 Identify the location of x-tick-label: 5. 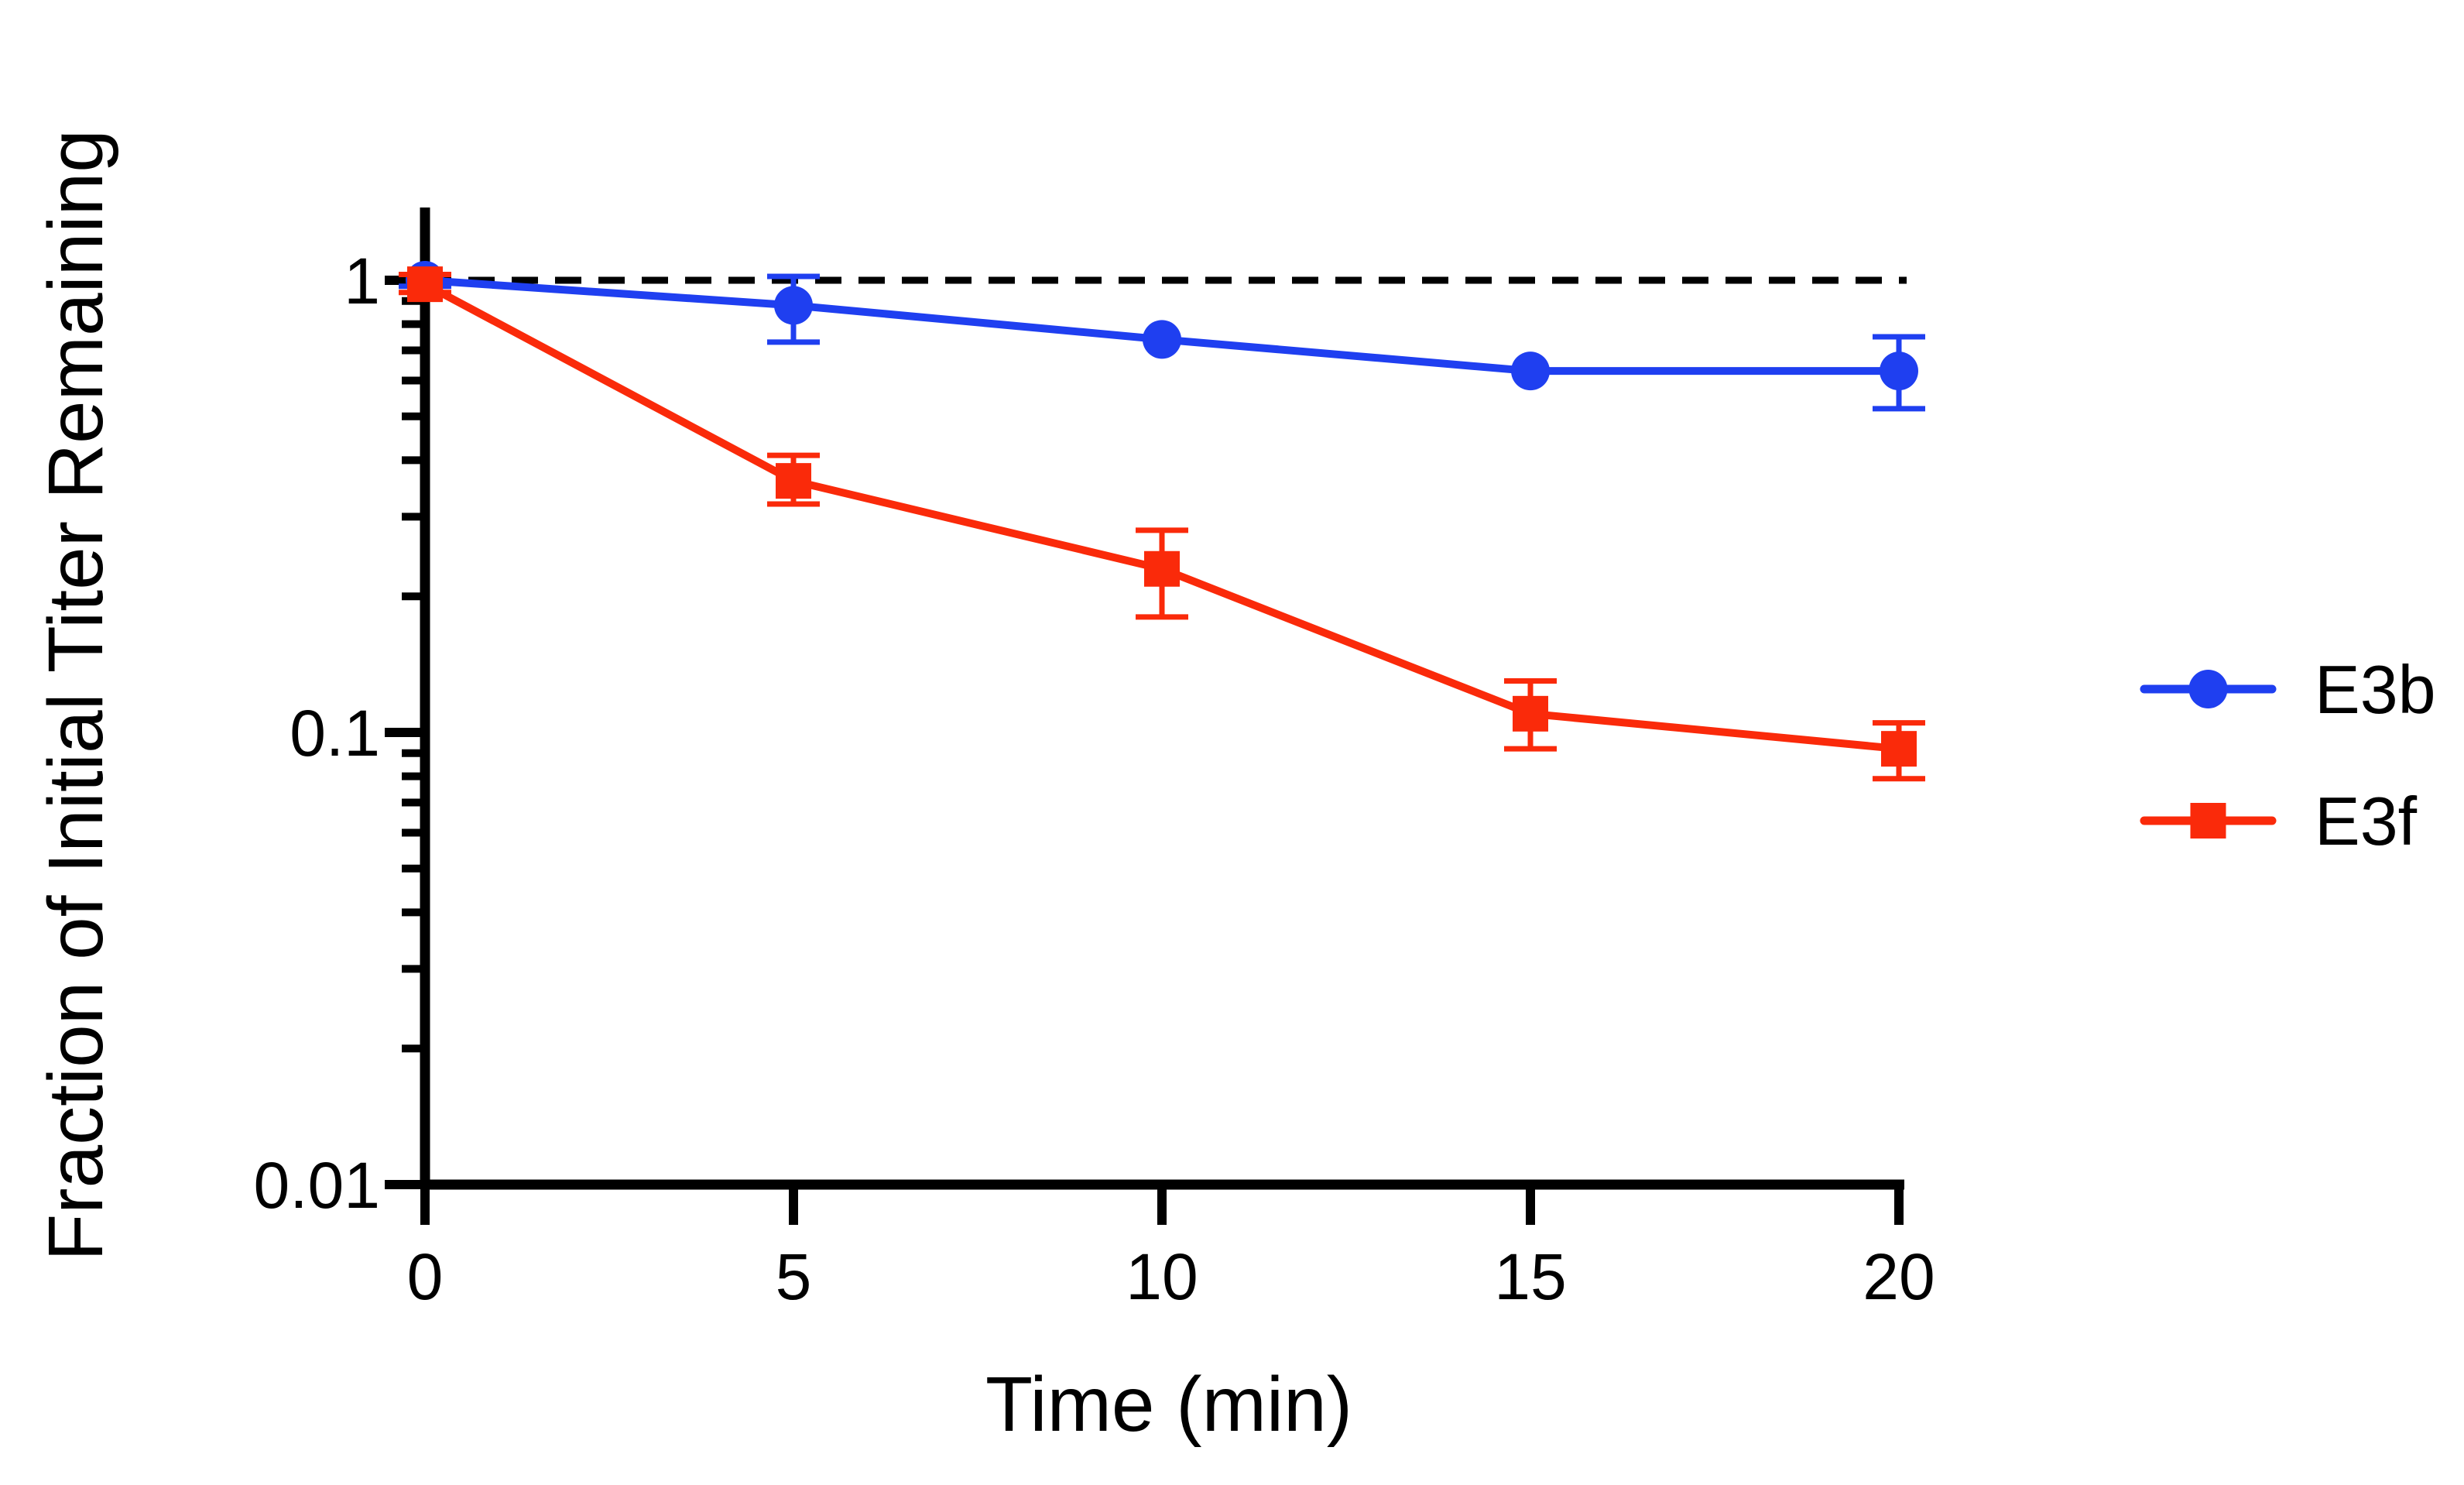
(794, 1276).